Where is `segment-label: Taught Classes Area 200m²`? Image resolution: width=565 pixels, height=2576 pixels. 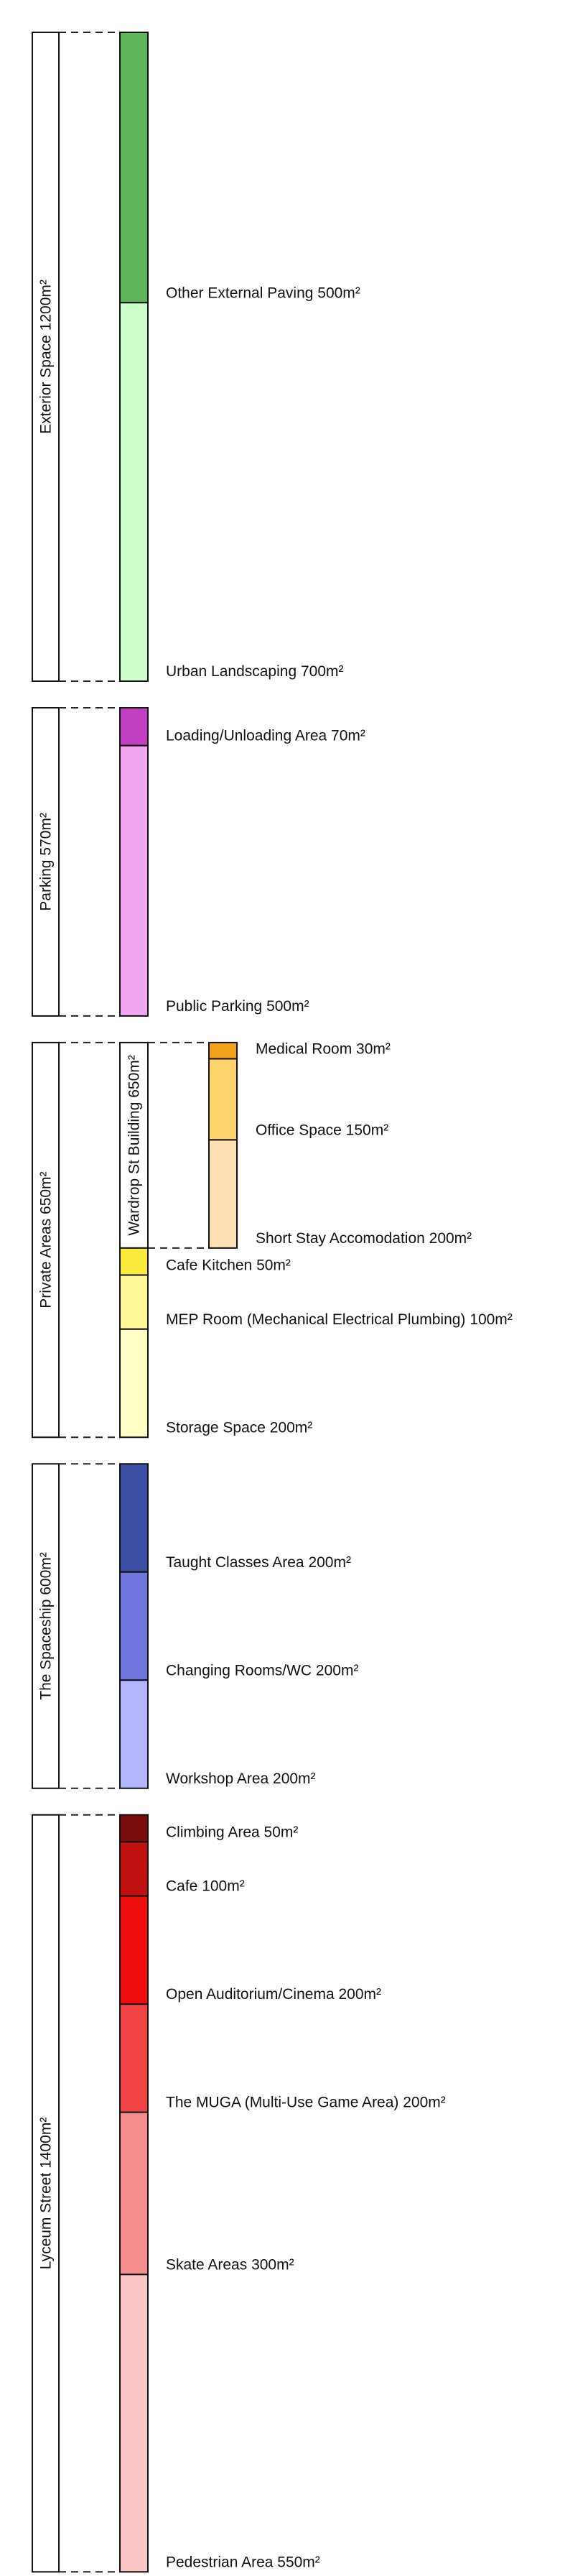
segment-label: Taught Classes Area 200m² is located at coordinates (258, 1562).